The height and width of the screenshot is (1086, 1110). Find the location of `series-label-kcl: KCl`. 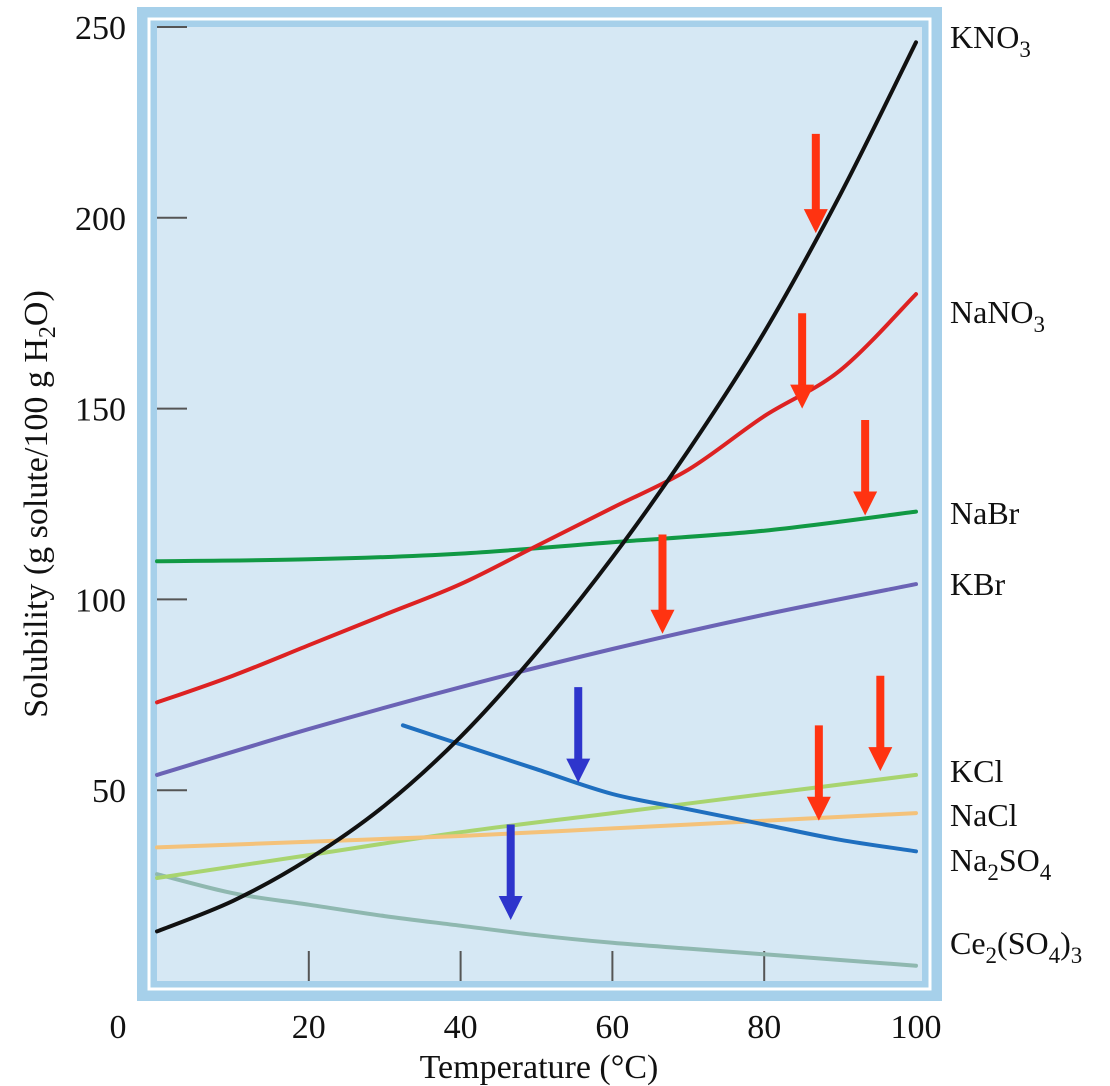

series-label-kcl: KCl is located at coordinates (976, 771).